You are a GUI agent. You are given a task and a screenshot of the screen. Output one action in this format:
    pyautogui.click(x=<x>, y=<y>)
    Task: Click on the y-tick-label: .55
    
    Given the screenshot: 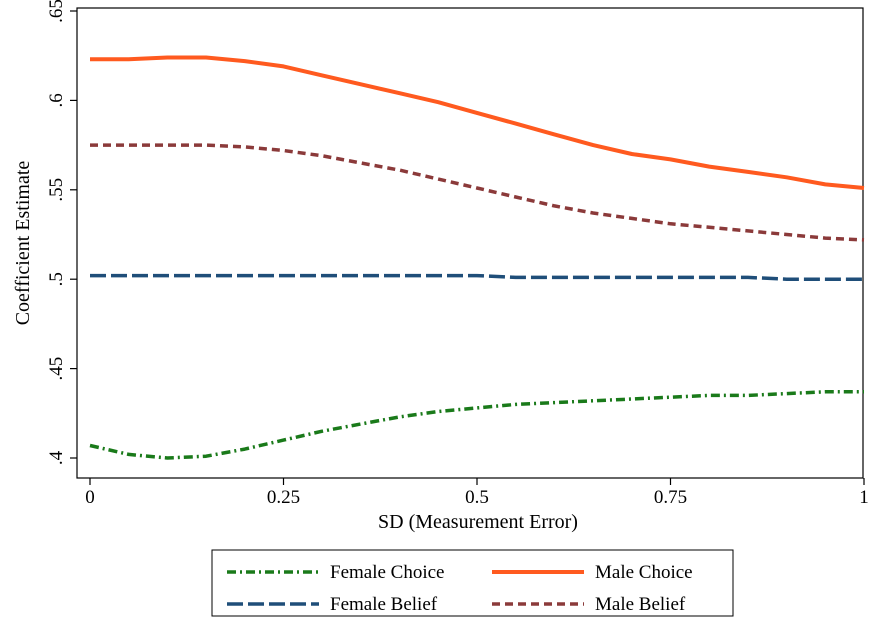 What is the action you would take?
    pyautogui.click(x=56, y=190)
    